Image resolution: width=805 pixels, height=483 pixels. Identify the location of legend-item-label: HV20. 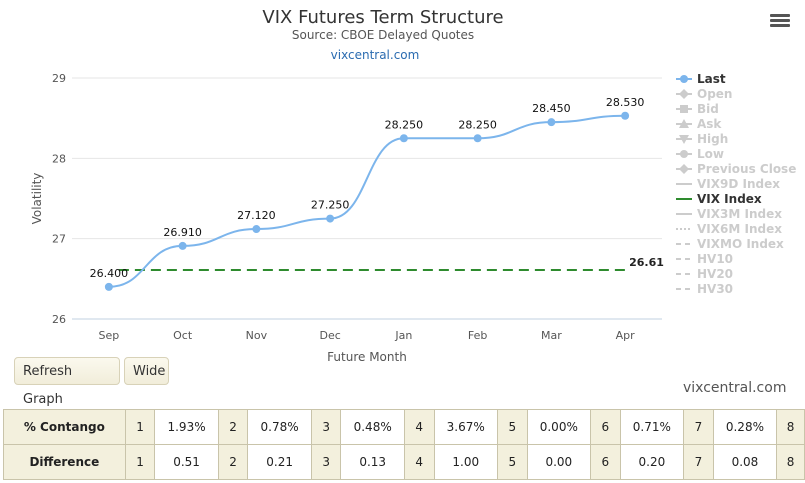
(715, 274).